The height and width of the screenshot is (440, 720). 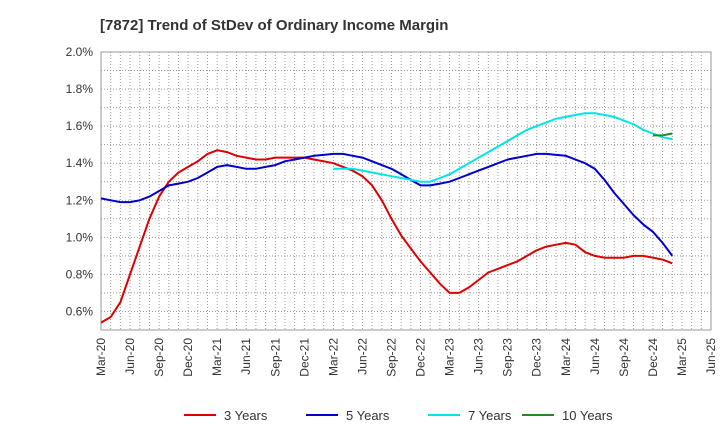 I want to click on x-tick-label: Jun-25, so click(x=711, y=356).